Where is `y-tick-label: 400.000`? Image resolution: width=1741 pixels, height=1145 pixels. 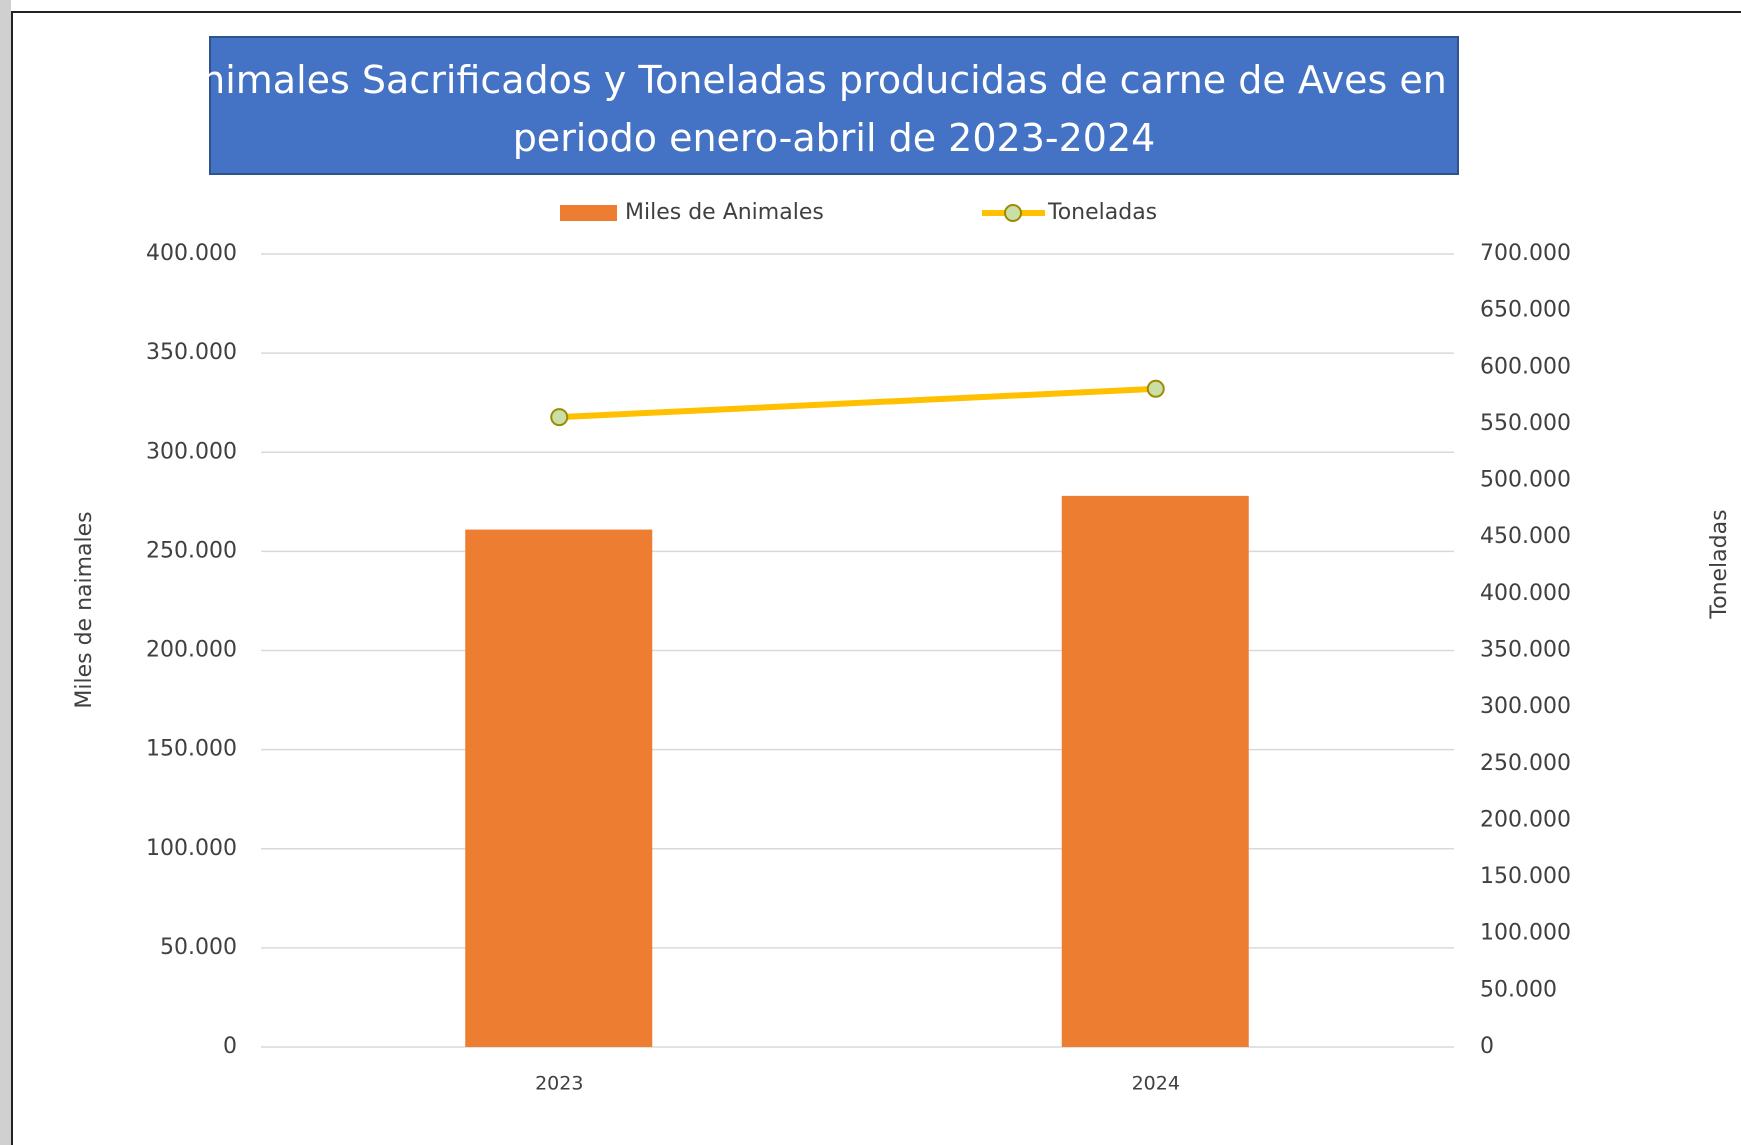
y-tick-label: 400.000 is located at coordinates (191, 253).